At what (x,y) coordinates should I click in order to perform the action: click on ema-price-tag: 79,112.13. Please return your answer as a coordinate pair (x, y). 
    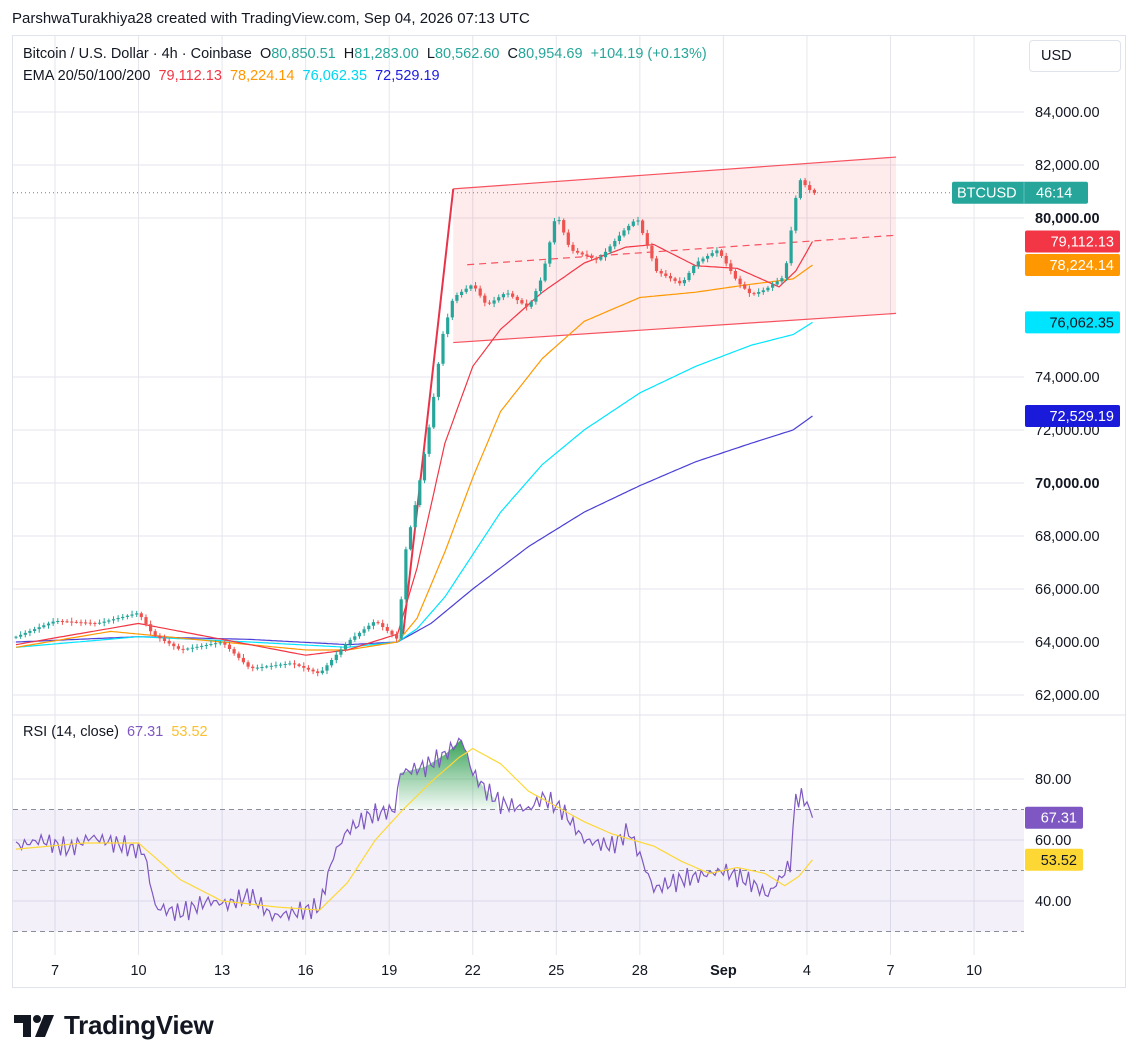
    Looking at the image, I should click on (1072, 241).